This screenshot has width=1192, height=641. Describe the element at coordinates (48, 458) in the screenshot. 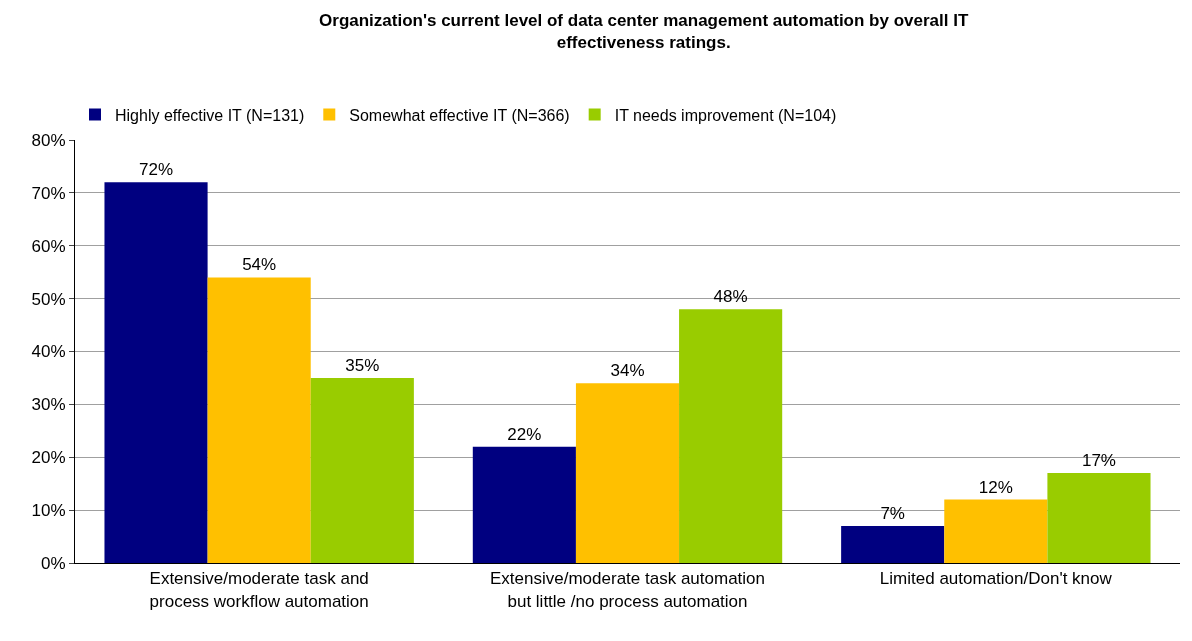

I see `y-tick-label: 20%` at that location.